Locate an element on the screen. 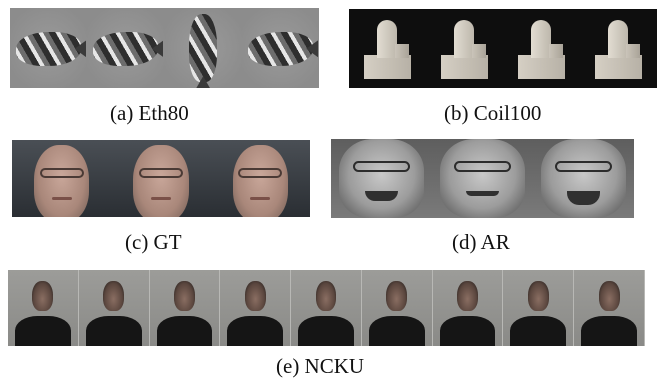 This screenshot has width=659, height=380. coil100-image-strip is located at coordinates (503, 48).